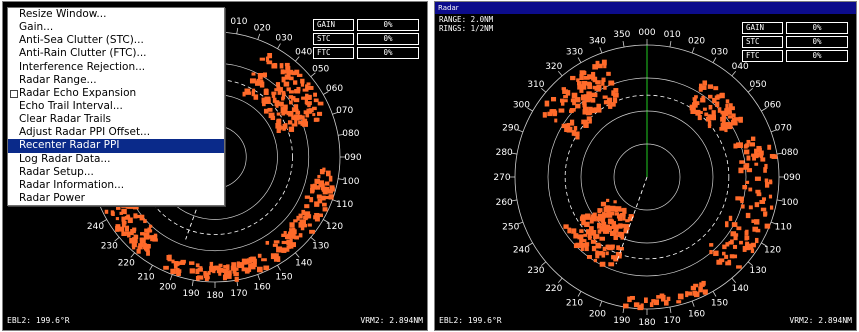 This screenshot has width=859, height=332. I want to click on bearing-label: 170, so click(672, 321).